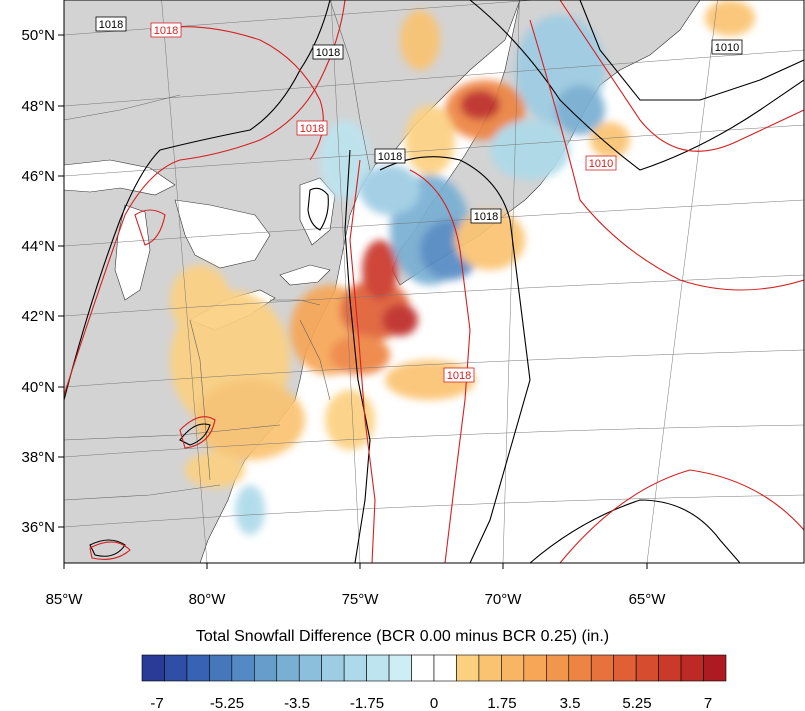 The width and height of the screenshot is (805, 711). Describe the element at coordinates (361, 599) in the screenshot. I see `lon-label: 75°W` at that location.